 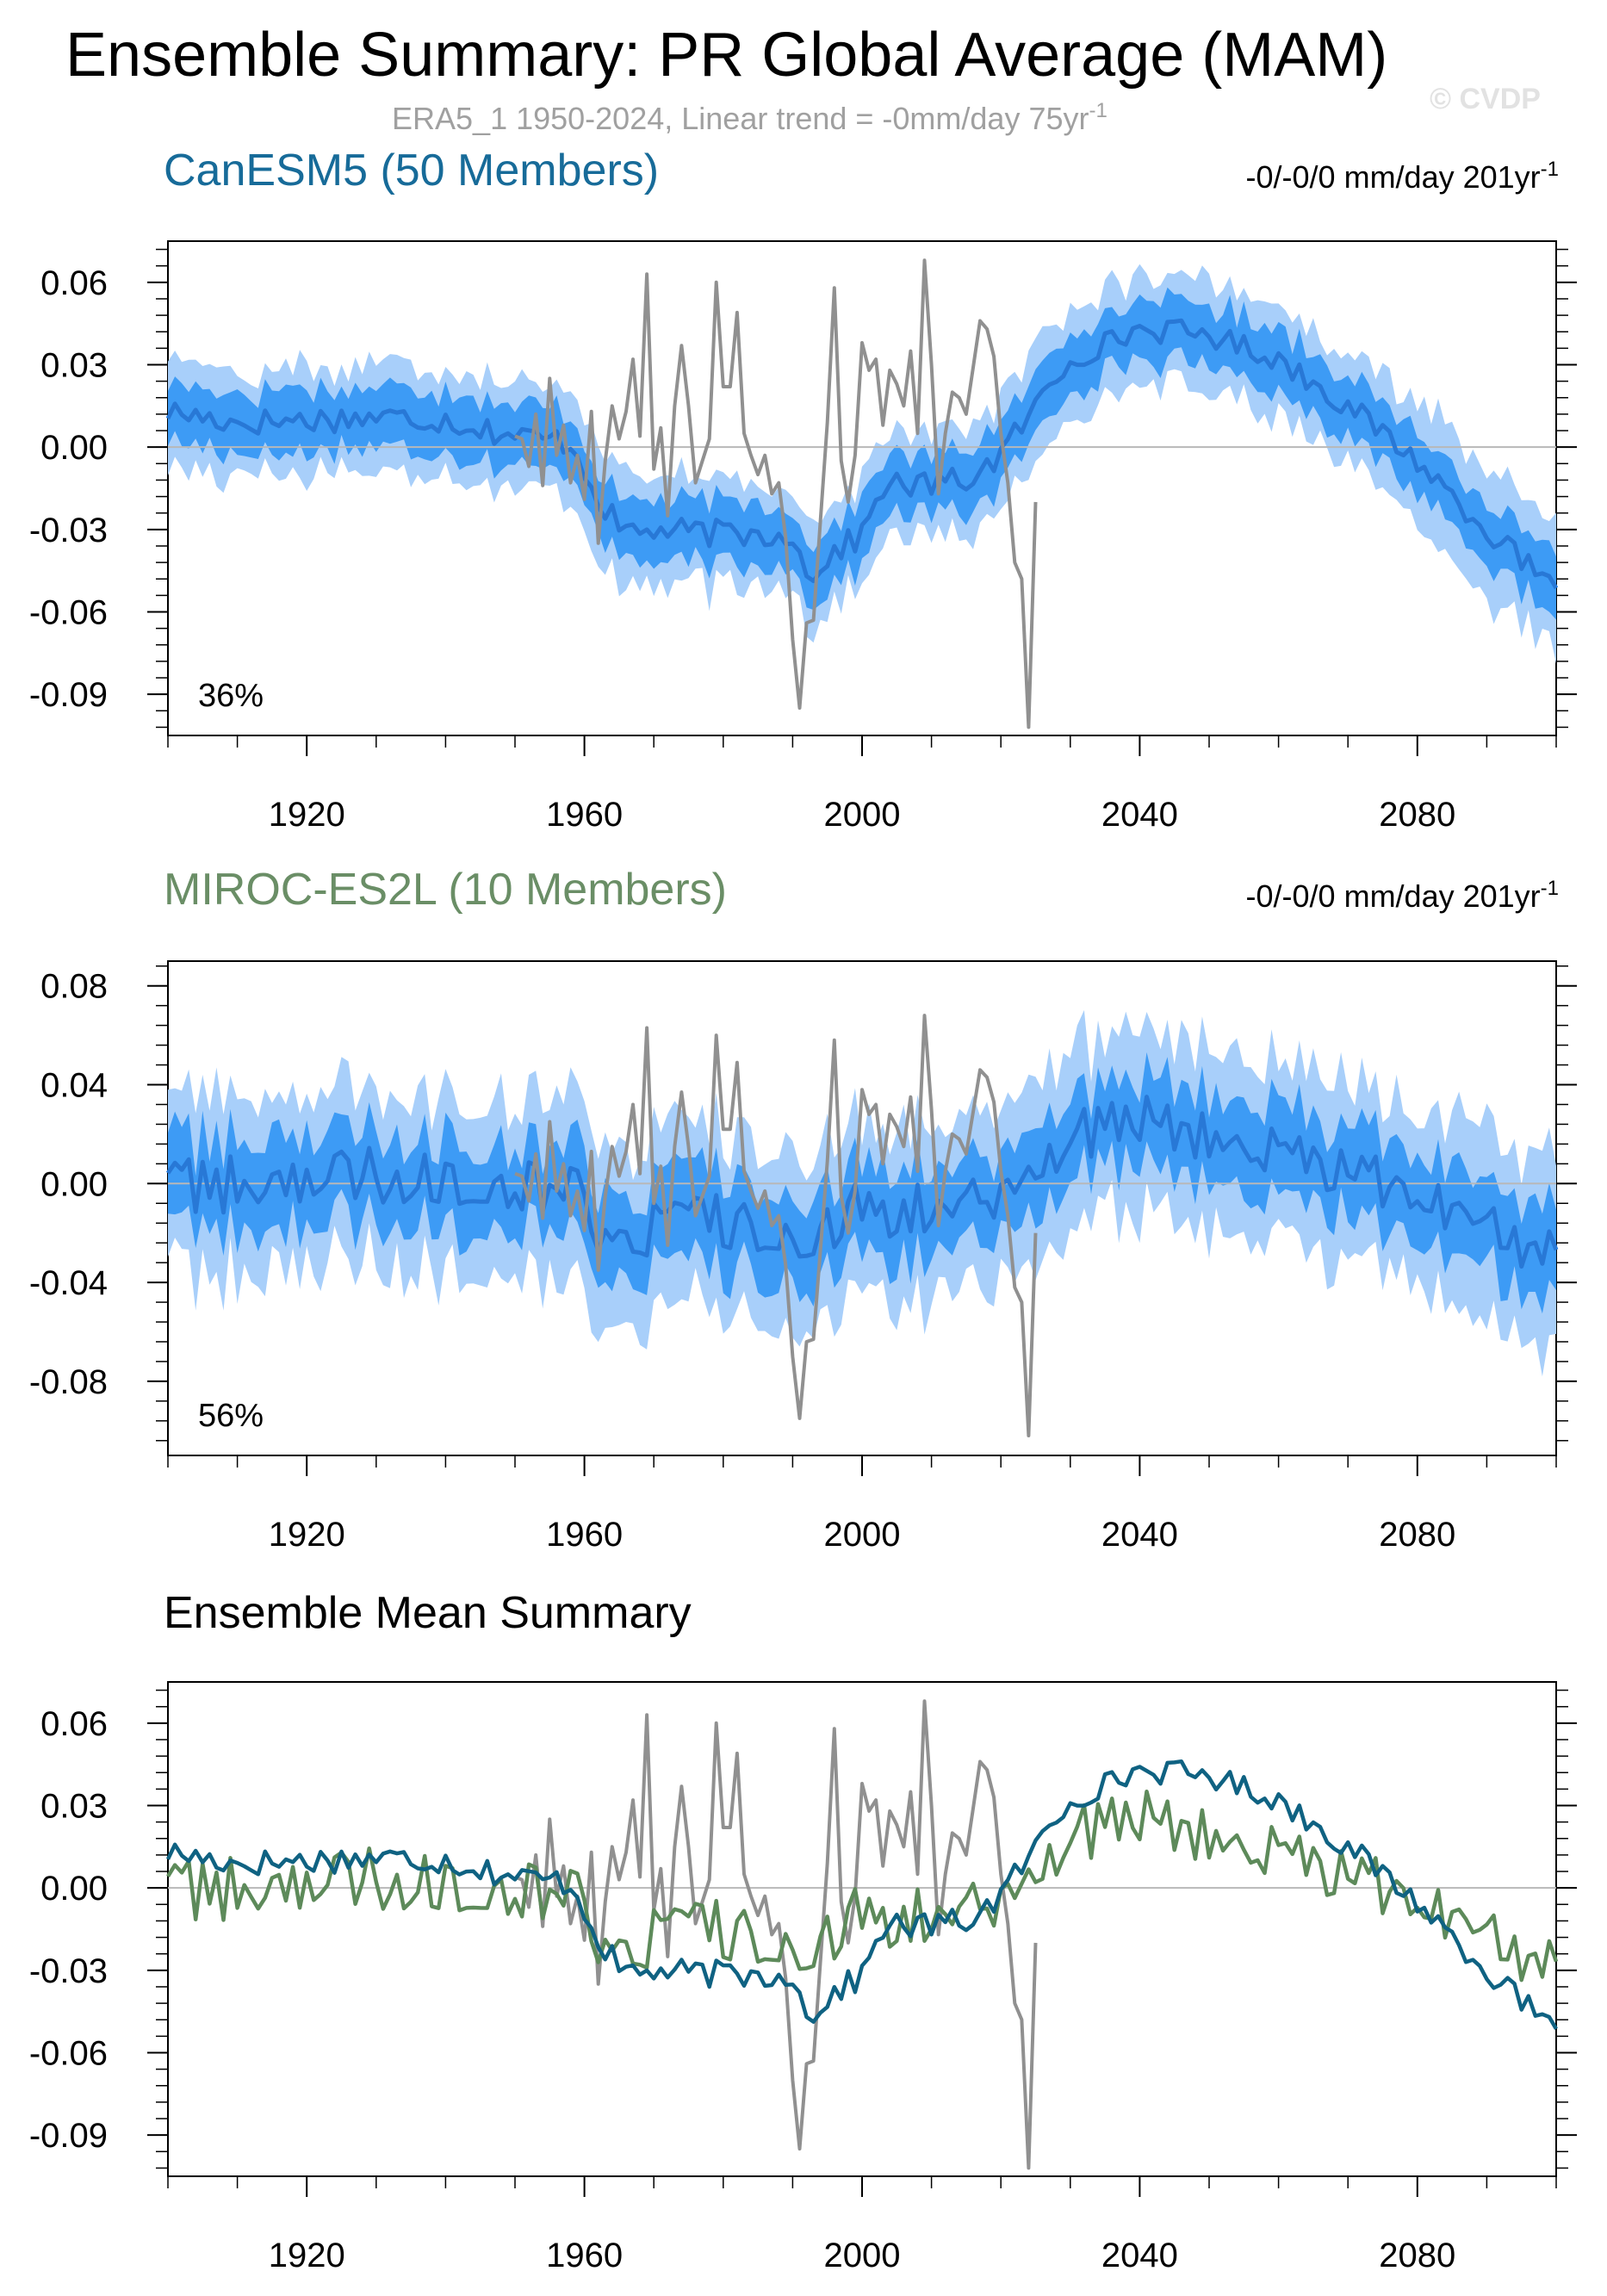 I want to click on canesm-mean-path, so click(x=861, y=1895).